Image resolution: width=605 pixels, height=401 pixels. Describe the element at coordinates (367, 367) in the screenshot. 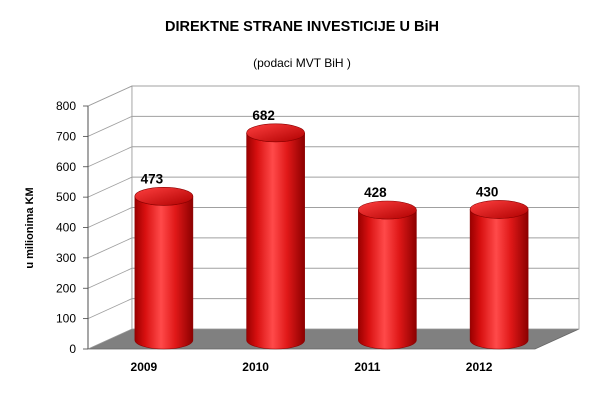

I see `x-tick-label-2011: 2011` at that location.